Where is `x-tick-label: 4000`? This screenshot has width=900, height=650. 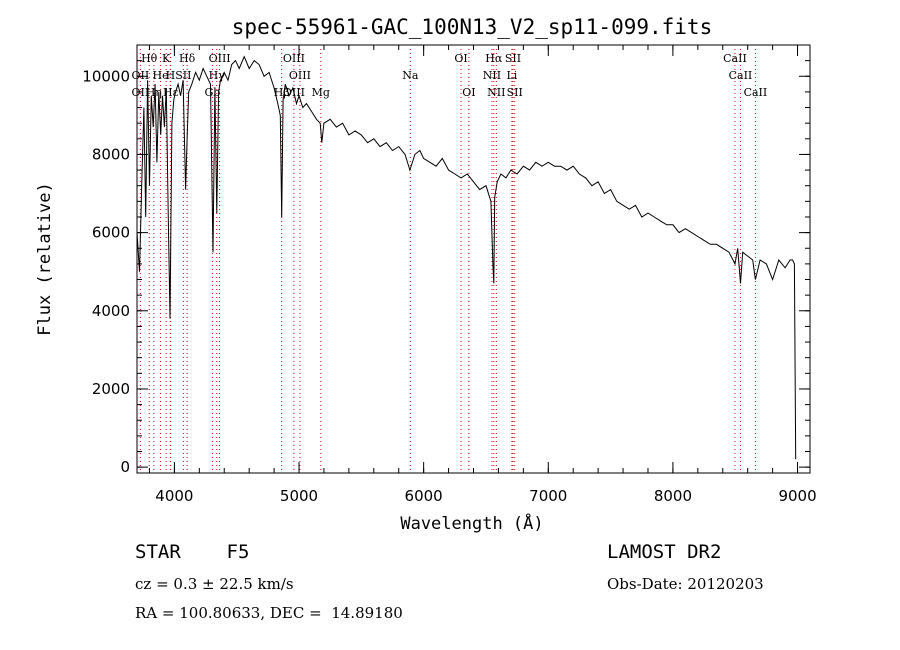
x-tick-label: 4000 is located at coordinates (174, 496).